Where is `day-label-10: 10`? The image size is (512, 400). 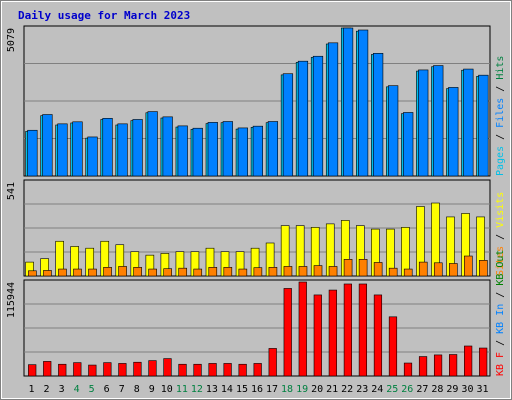 day-label-10: 10 is located at coordinates (167, 389).